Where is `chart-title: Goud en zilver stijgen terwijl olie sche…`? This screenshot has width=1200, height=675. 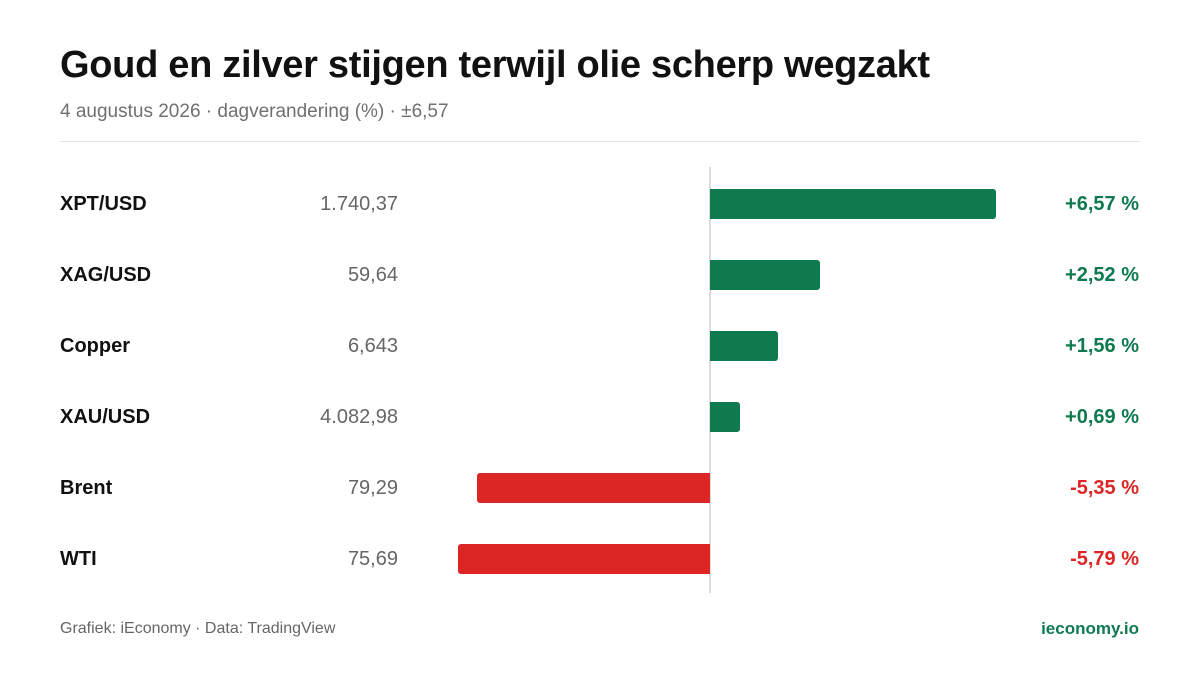 chart-title: Goud en zilver stijgen terwijl olie sche… is located at coordinates (495, 65).